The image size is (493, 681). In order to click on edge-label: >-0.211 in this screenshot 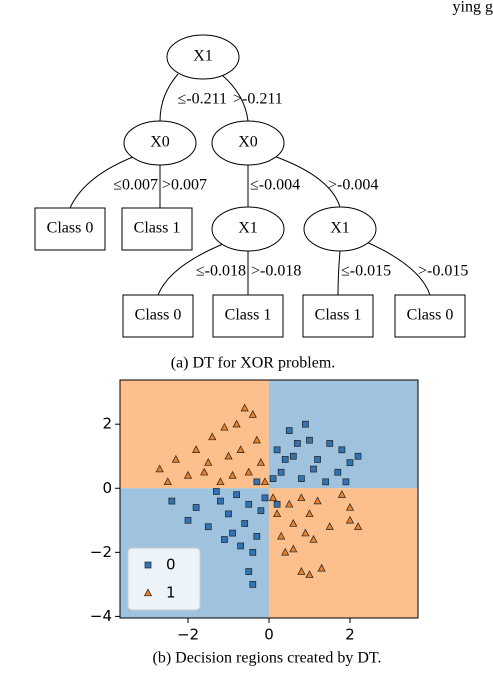, I will do `click(258, 99)`.